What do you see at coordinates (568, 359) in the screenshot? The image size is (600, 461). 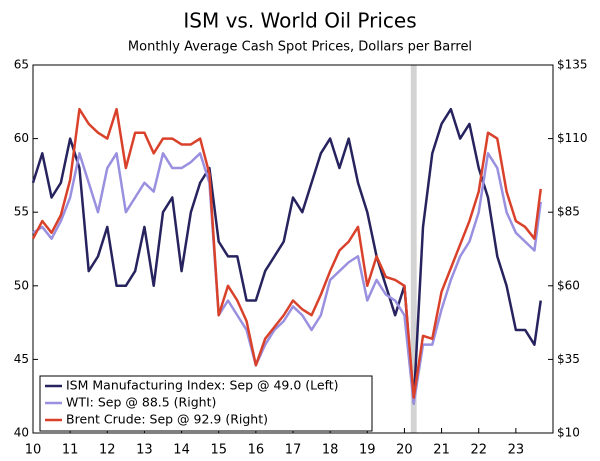 I see `y2-tick-label: $35` at bounding box center [568, 359].